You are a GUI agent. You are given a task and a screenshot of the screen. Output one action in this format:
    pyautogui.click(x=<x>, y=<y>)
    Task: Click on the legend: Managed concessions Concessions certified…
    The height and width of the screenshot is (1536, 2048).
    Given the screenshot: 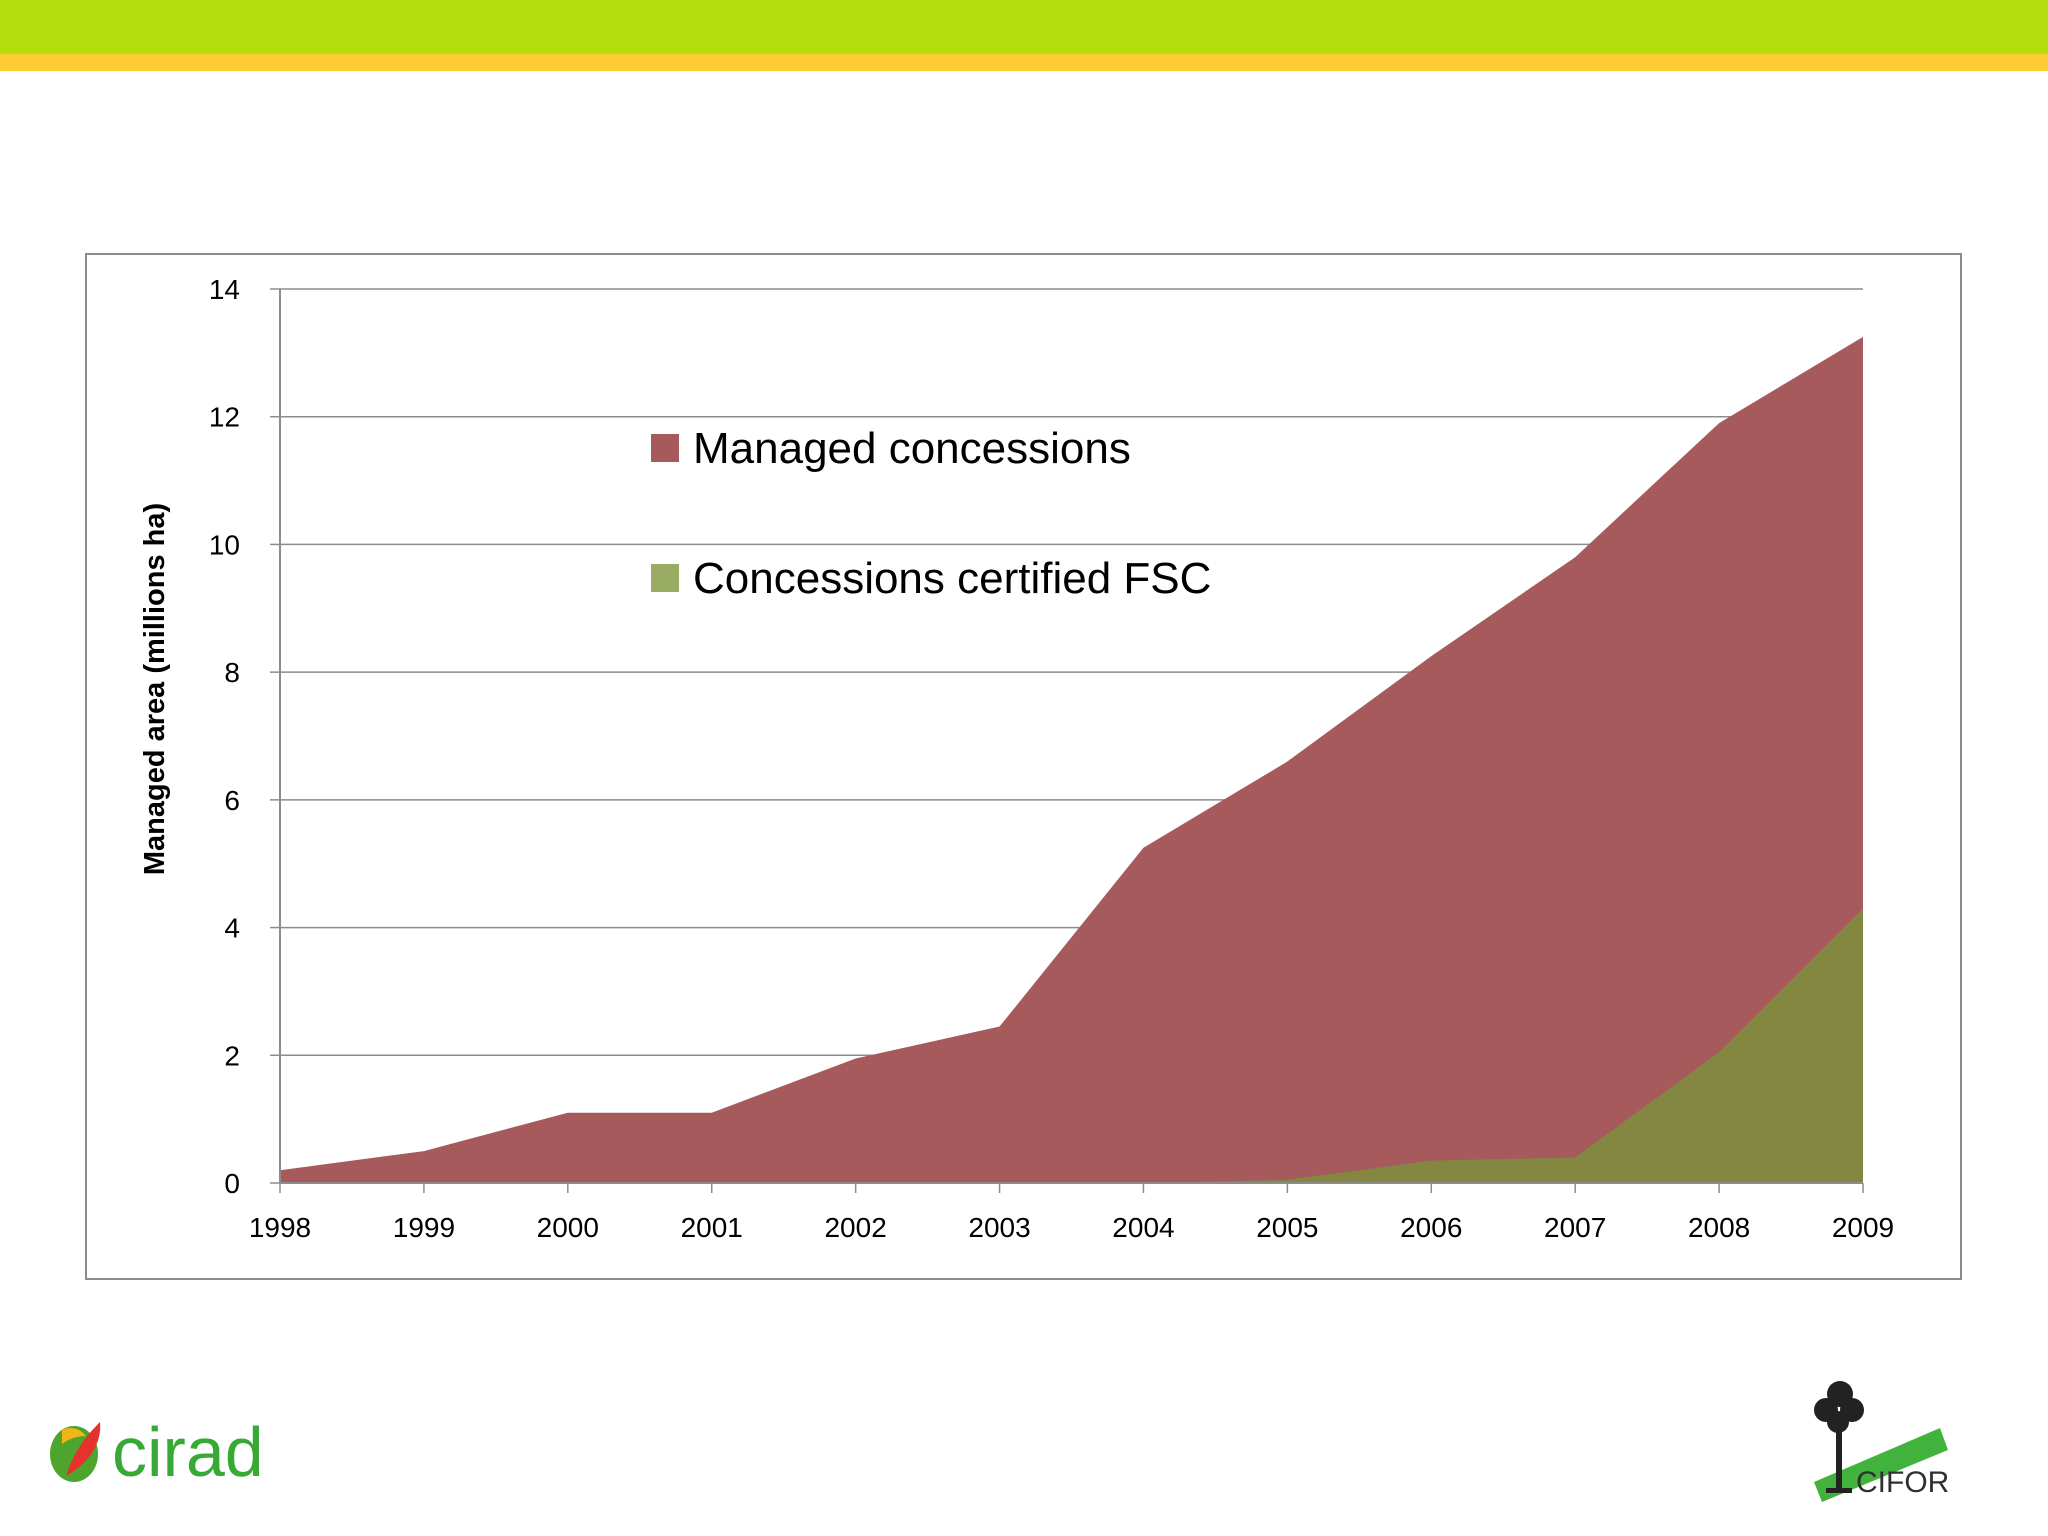 What is the action you would take?
    pyautogui.click(x=931, y=513)
    